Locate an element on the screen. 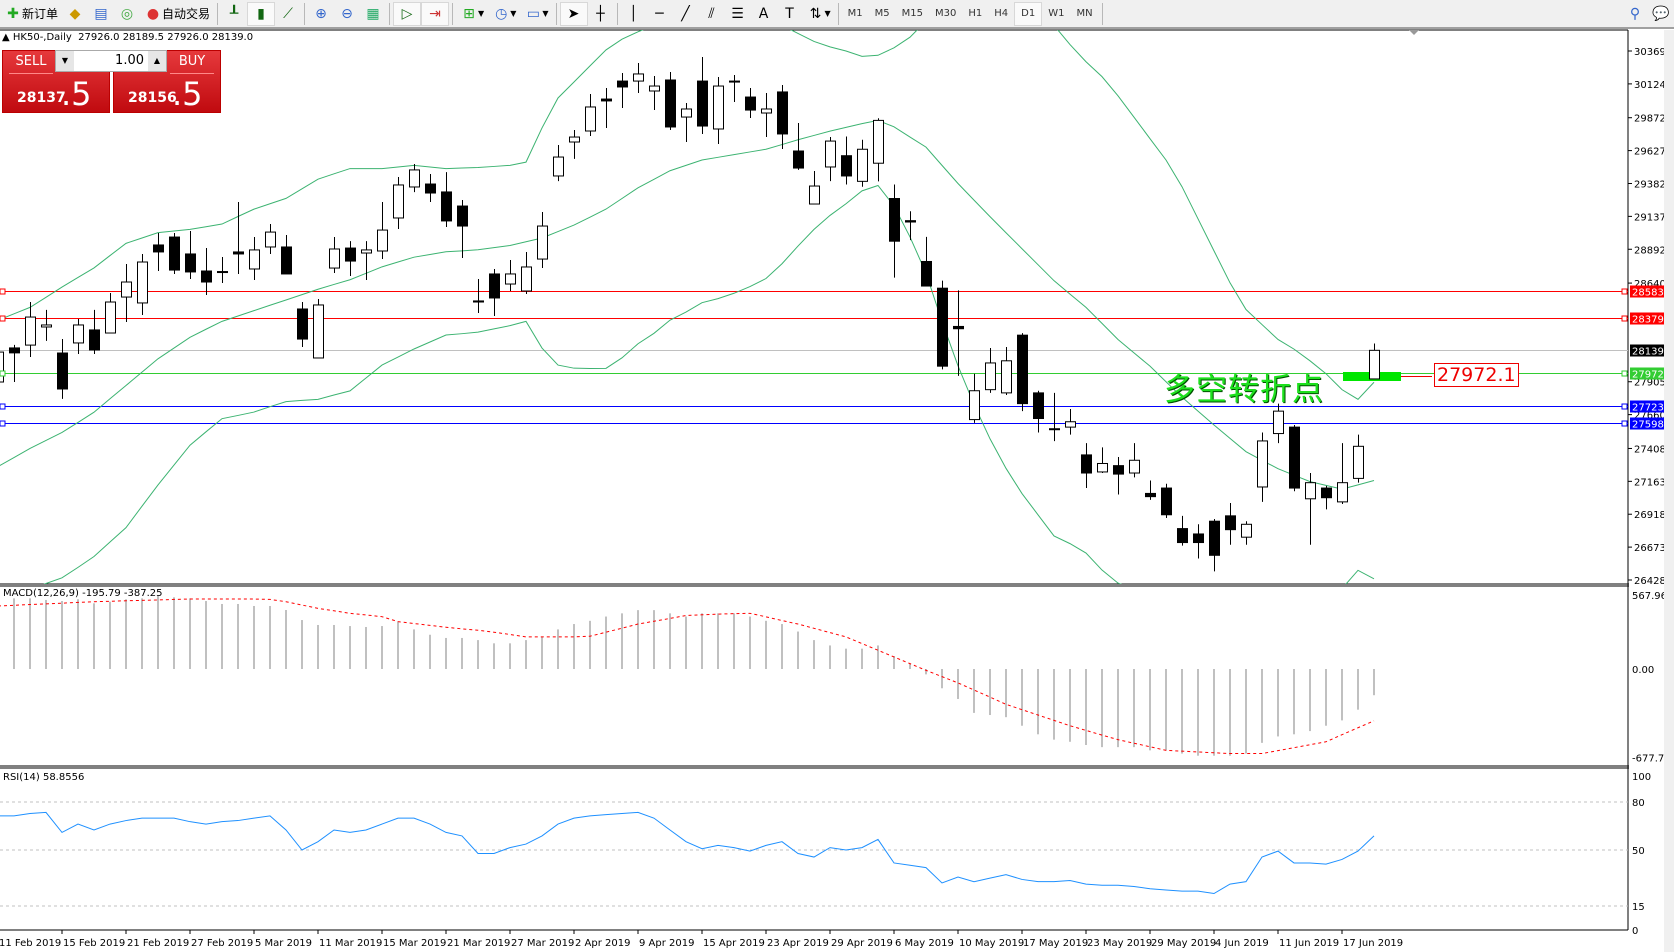 The height and width of the screenshot is (952, 1674). equidistant-channel-button: ⫽ is located at coordinates (712, 14).